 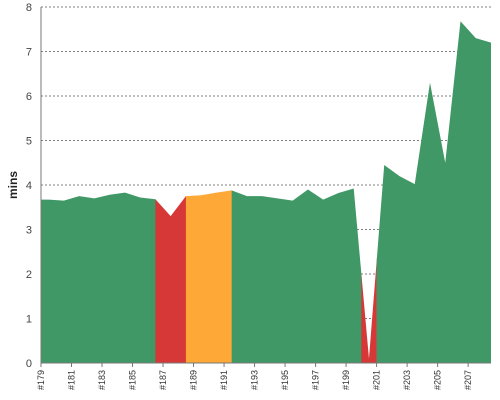 What do you see at coordinates (29, 320) in the screenshot?
I see `y-tick-label: 1` at bounding box center [29, 320].